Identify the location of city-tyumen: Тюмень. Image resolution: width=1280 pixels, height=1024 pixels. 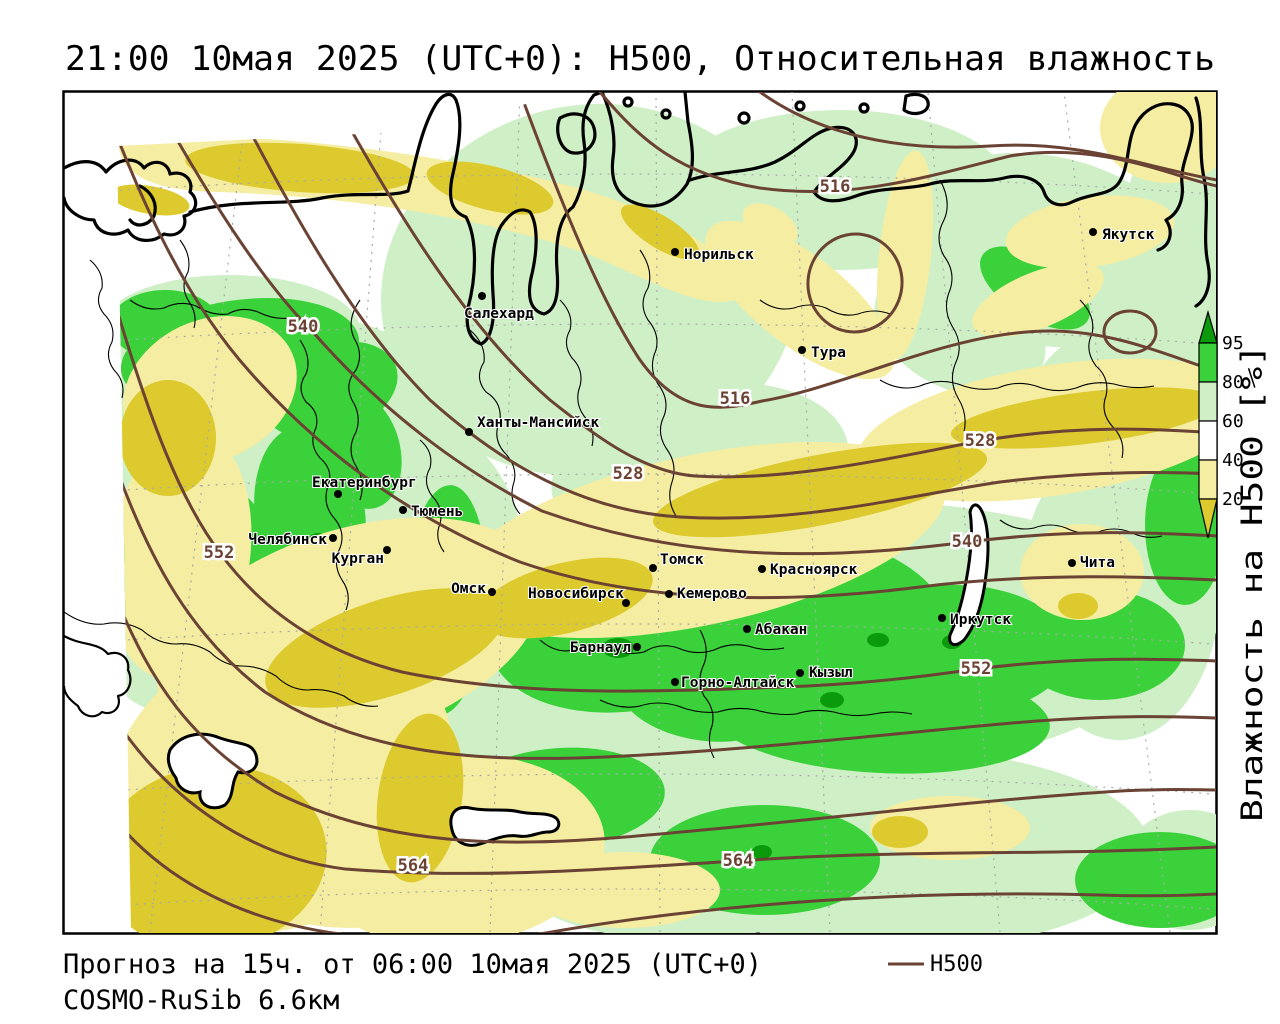
(431, 512).